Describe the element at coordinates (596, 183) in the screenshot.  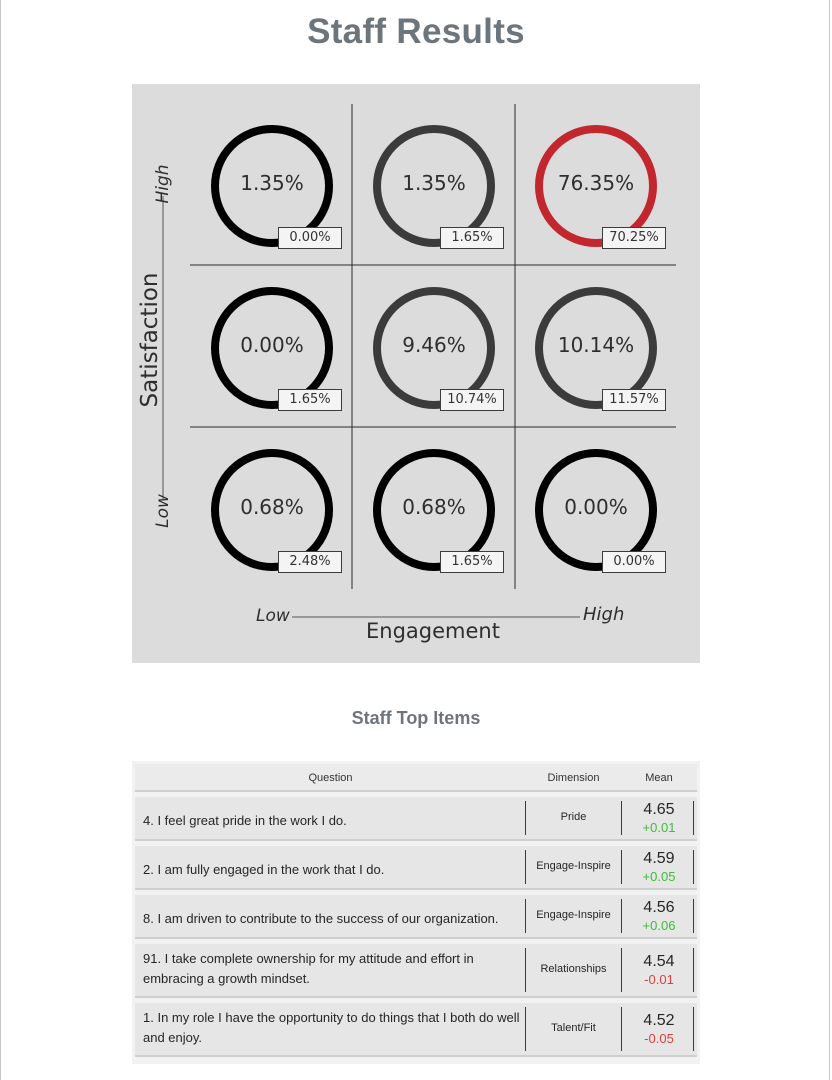
I see `cell-percent: 76.35%` at that location.